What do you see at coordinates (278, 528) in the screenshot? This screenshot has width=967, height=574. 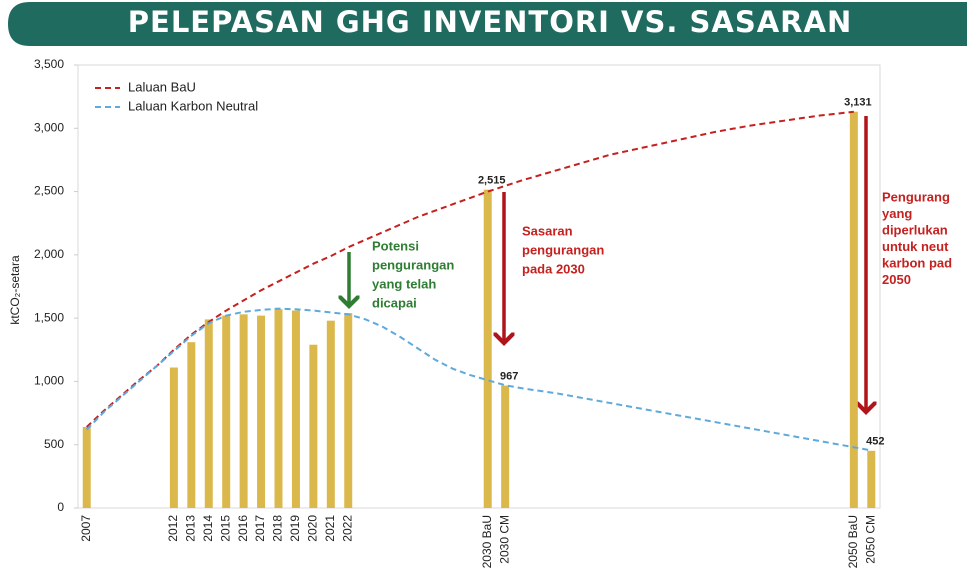 I see `x-tick-label: 2018` at bounding box center [278, 528].